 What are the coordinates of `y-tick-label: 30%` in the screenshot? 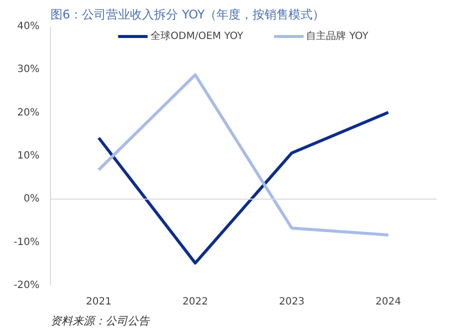 It's located at (28, 70).